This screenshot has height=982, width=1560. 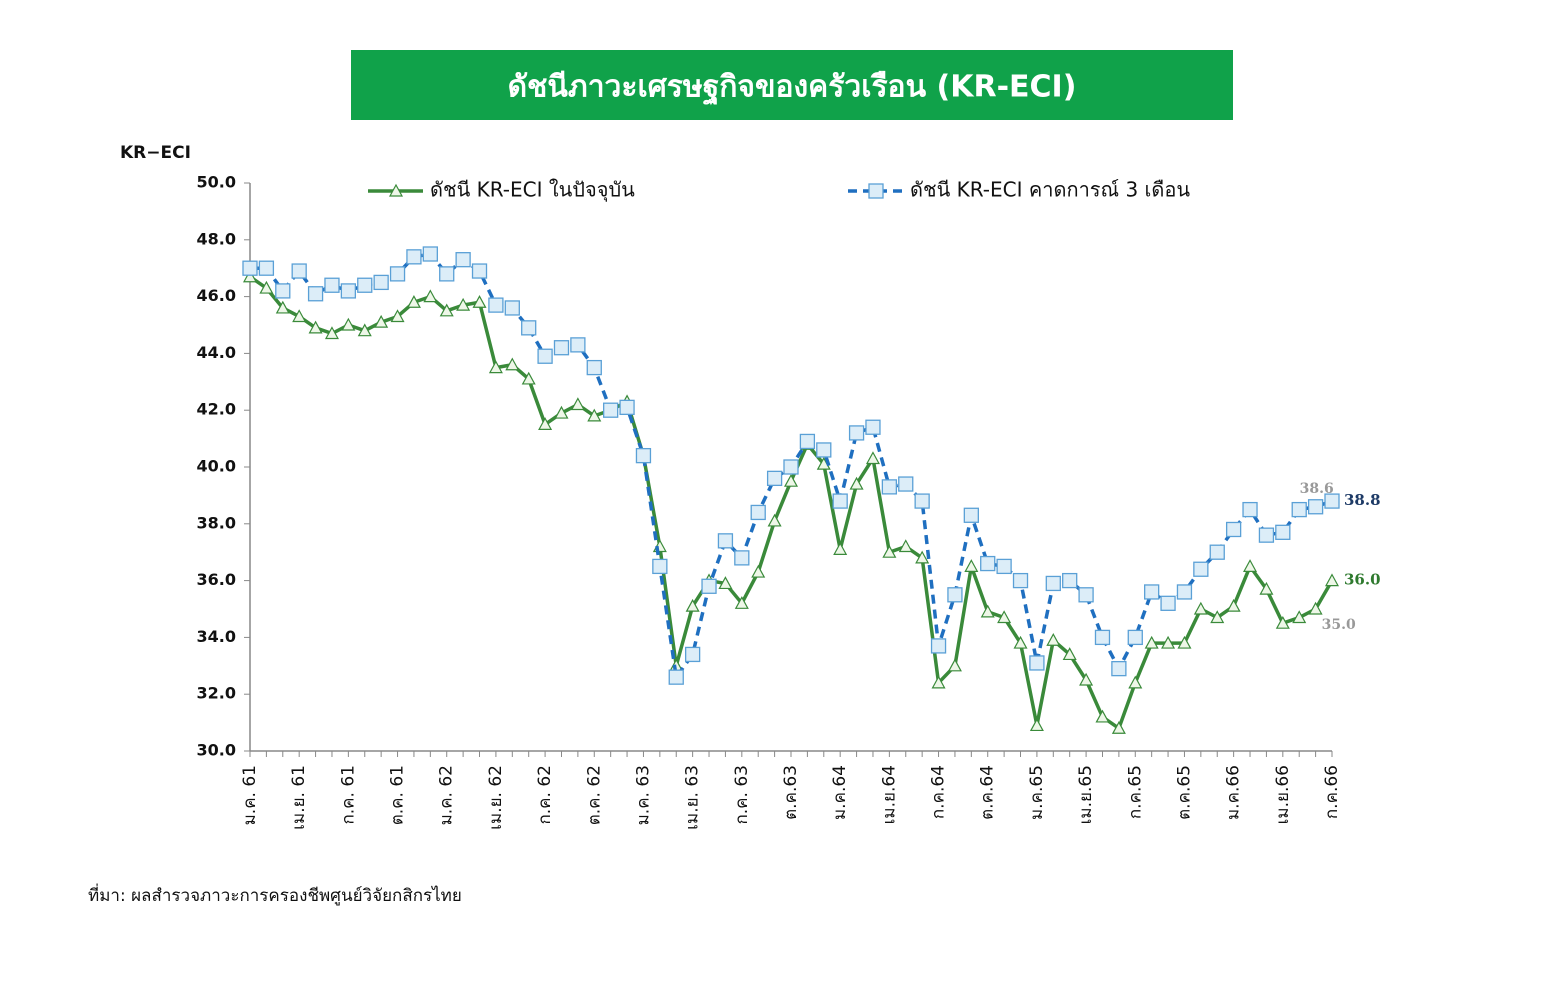 I want to click on x-tick-label: ม.ค. 61, so click(x=250, y=795).